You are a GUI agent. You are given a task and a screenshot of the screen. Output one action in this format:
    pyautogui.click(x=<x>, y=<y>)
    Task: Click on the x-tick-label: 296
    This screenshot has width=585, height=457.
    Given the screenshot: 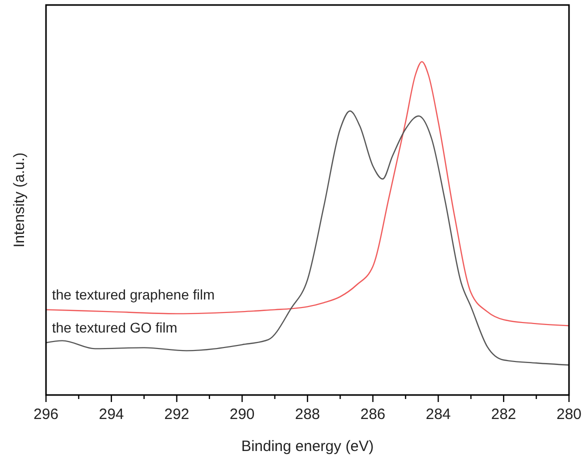 What is the action you would take?
    pyautogui.click(x=46, y=414)
    